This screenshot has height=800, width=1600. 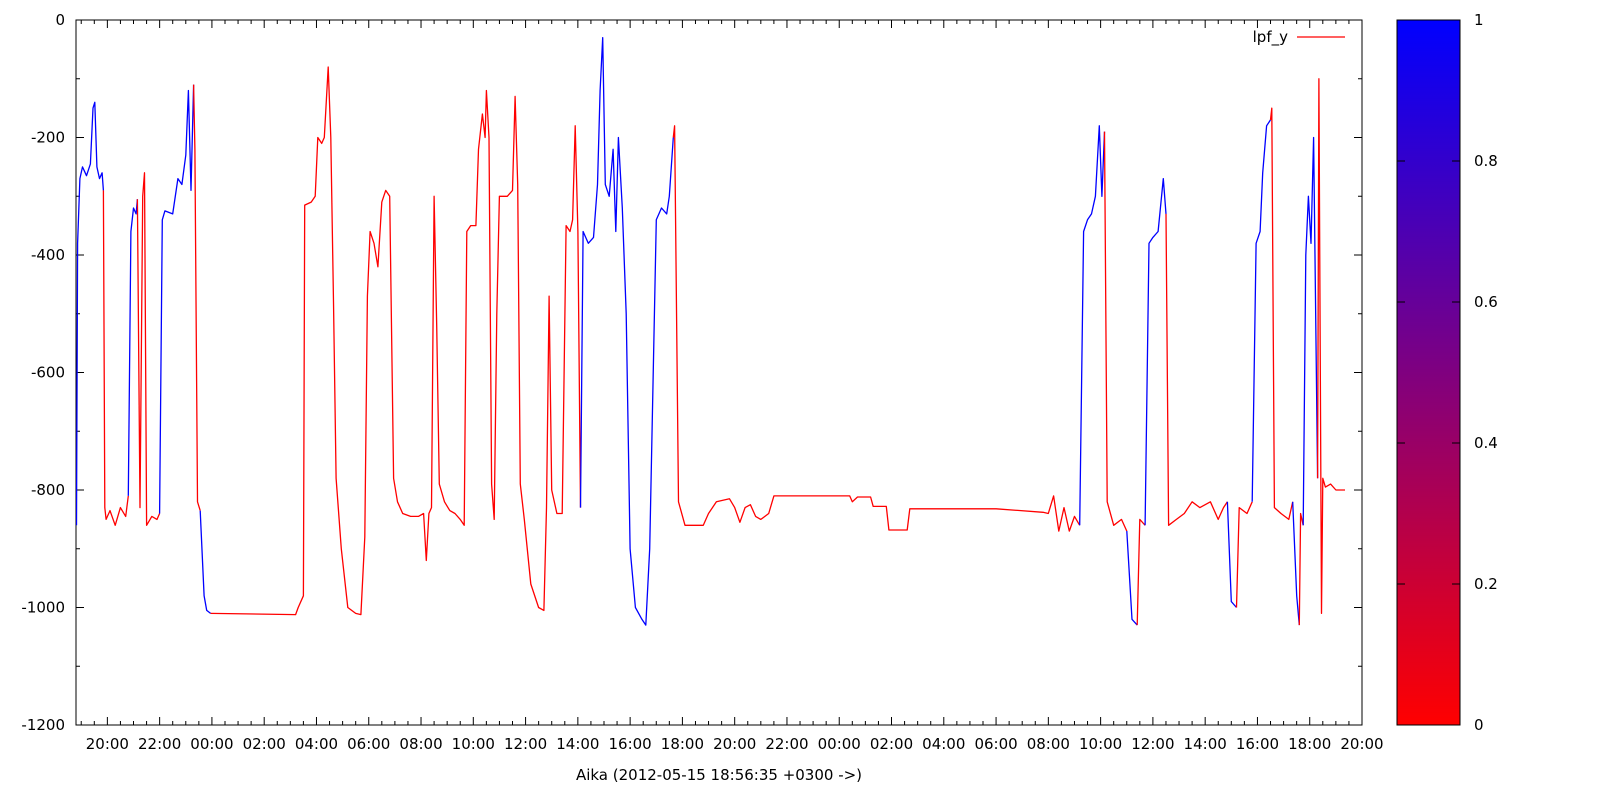 What do you see at coordinates (1486, 584) in the screenshot?
I see `colorbar-tick-label: 0.2` at bounding box center [1486, 584].